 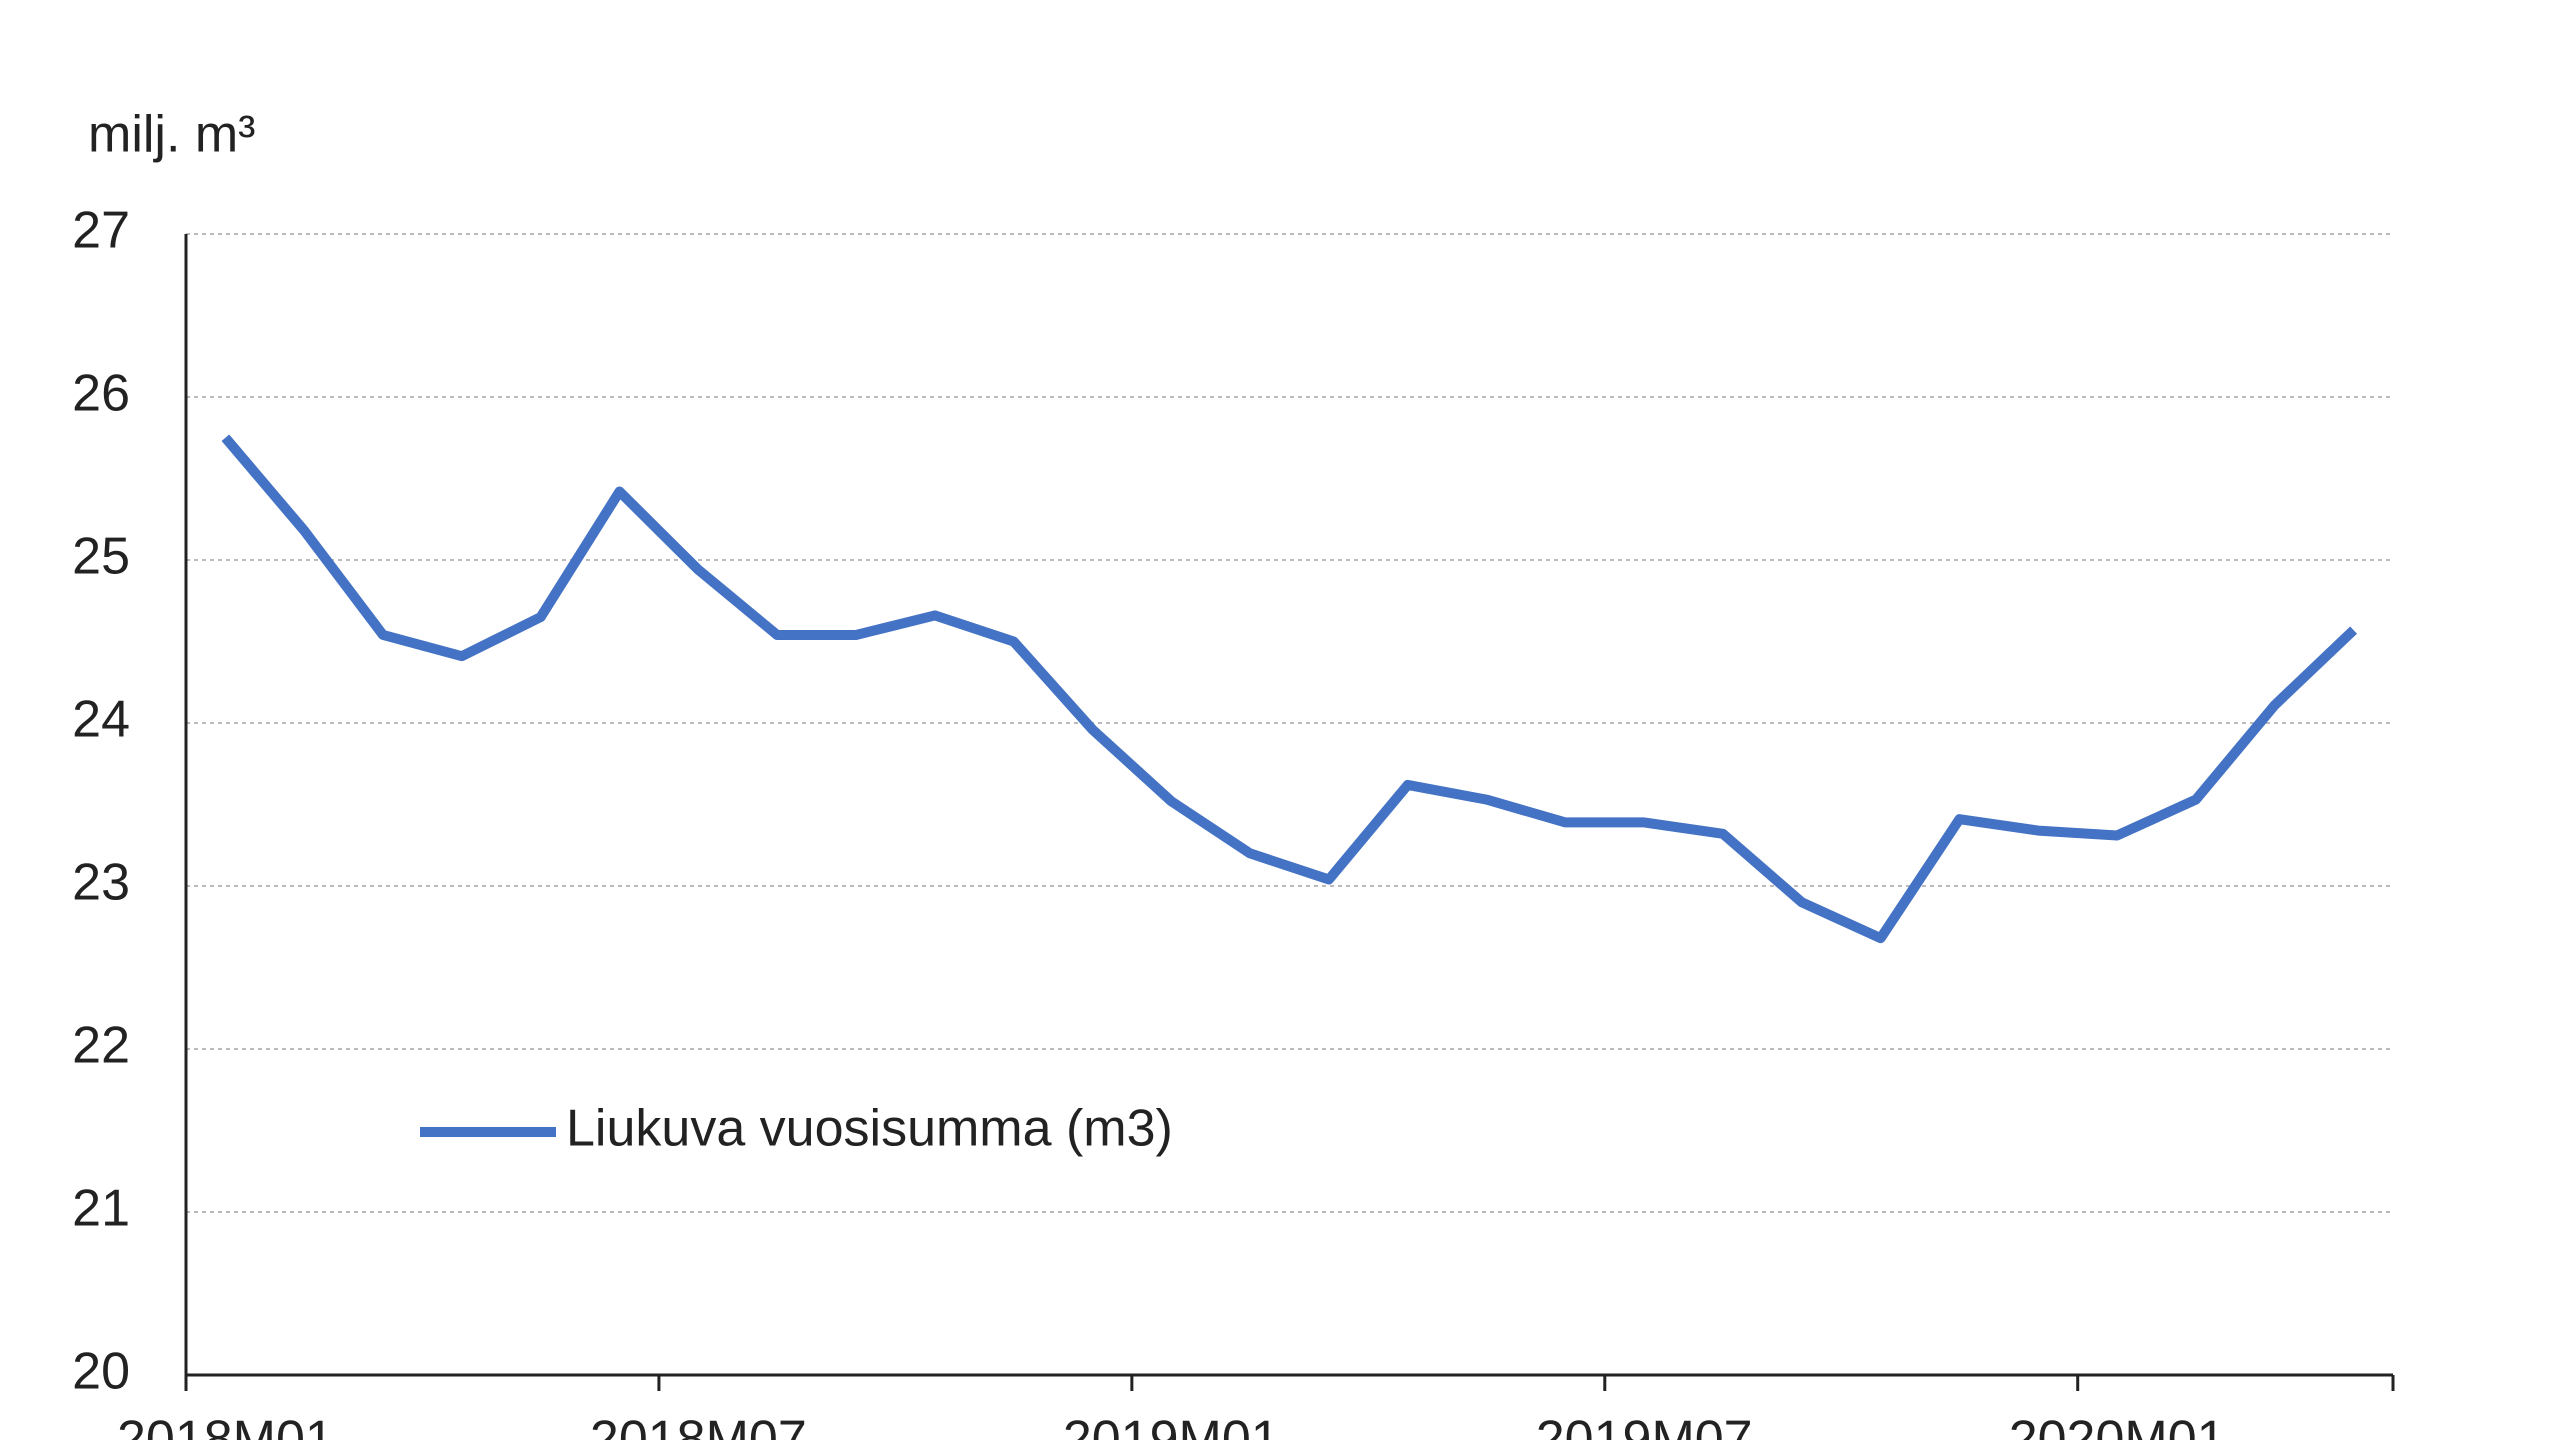 I want to click on y-tick-label: 24, so click(x=101, y=720).